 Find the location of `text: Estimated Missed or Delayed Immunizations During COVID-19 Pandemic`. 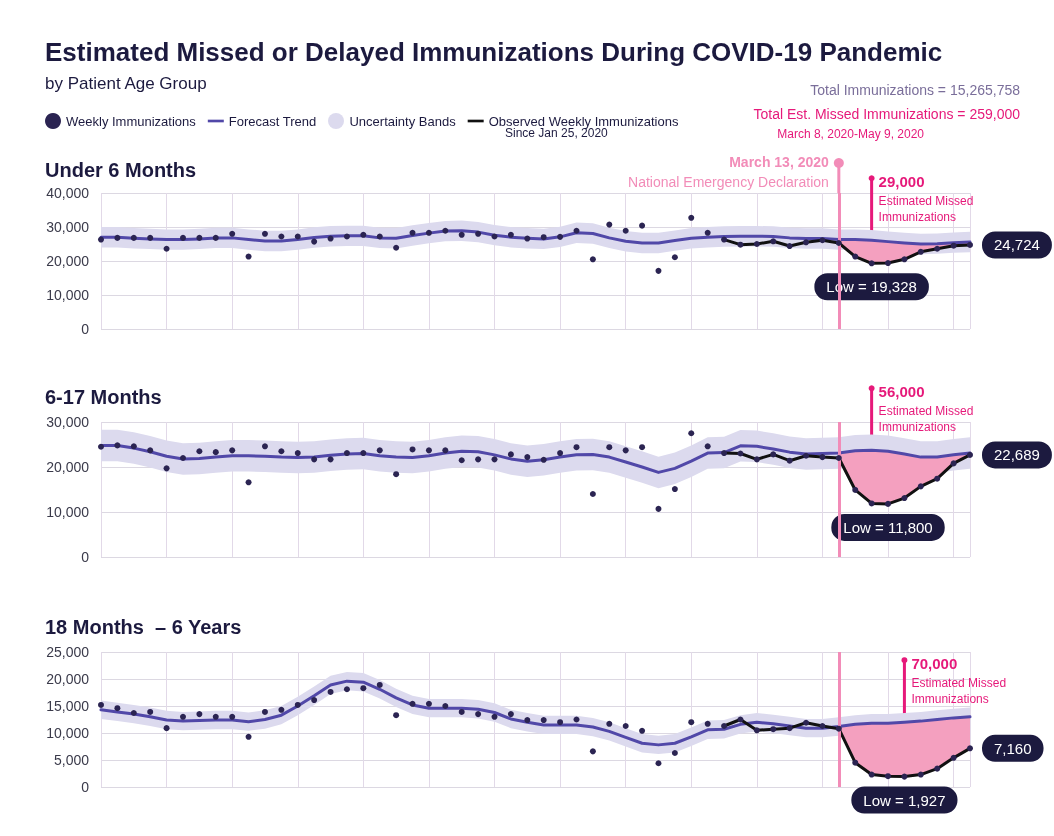

text: Estimated Missed or Delayed Immunizations During COVID-19 Pandemic is located at coordinates (494, 52).